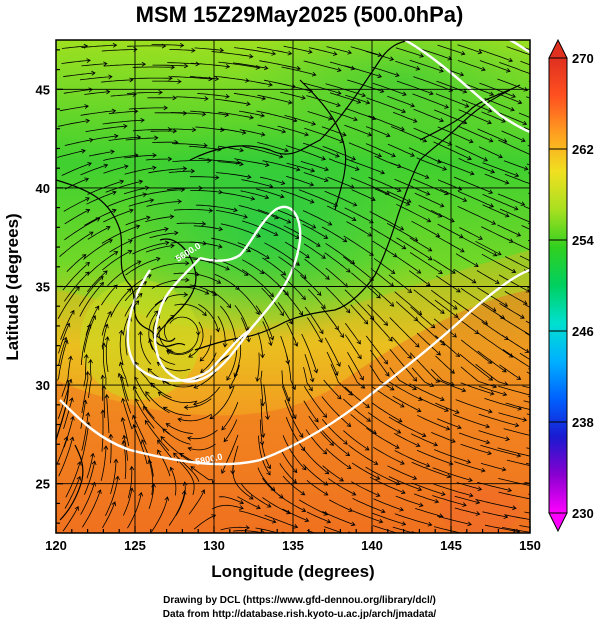 The height and width of the screenshot is (625, 599). Describe the element at coordinates (530, 545) in the screenshot. I see `xtick-label-150: 150` at that location.